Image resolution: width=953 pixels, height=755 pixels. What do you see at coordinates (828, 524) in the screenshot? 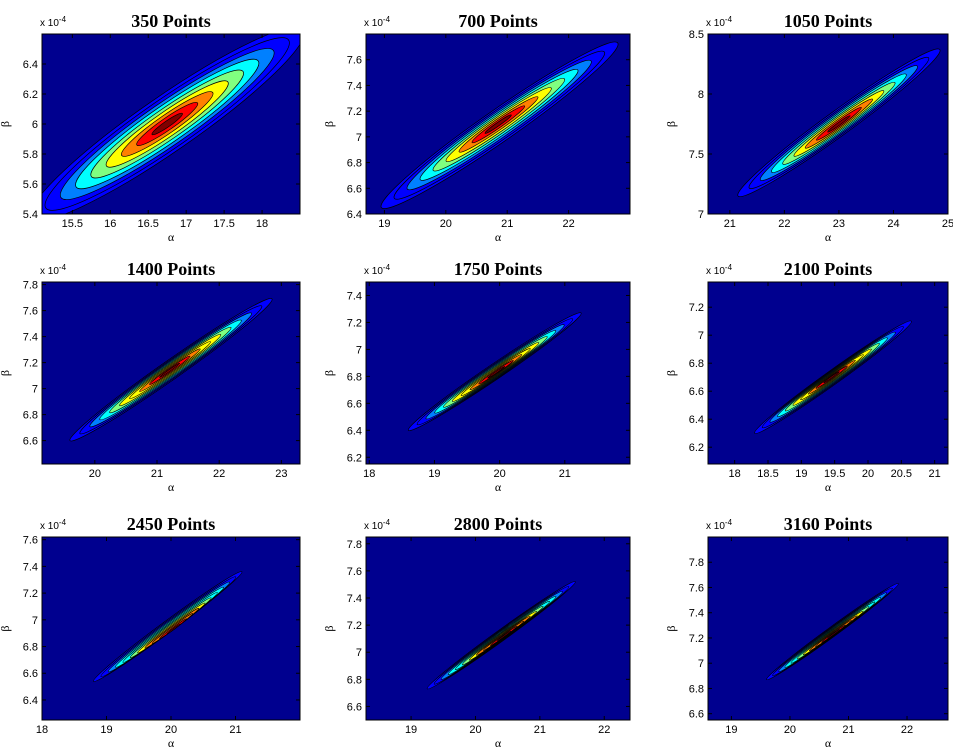
I see `panel-title: 3160 Points` at bounding box center [828, 524].